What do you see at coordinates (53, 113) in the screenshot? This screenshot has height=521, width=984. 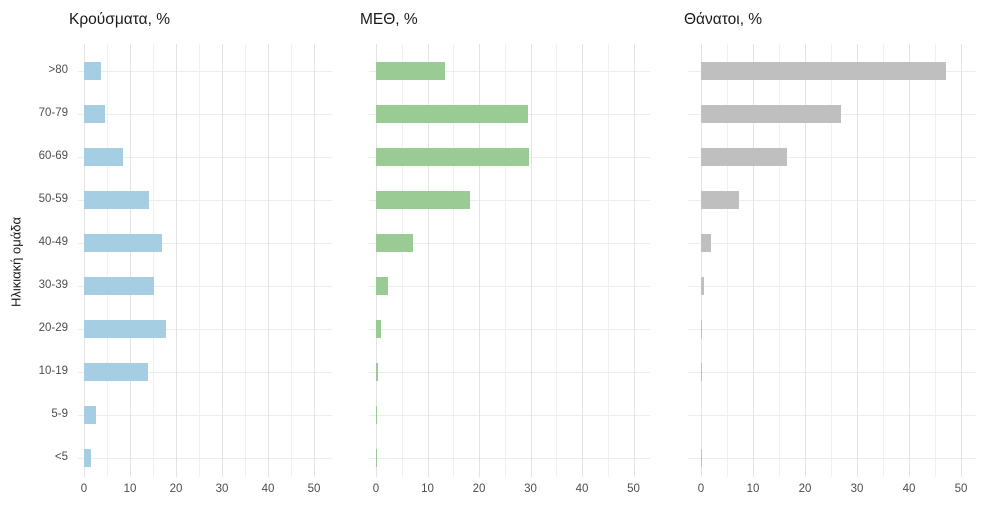 I see `category-label: 70-79` at bounding box center [53, 113].